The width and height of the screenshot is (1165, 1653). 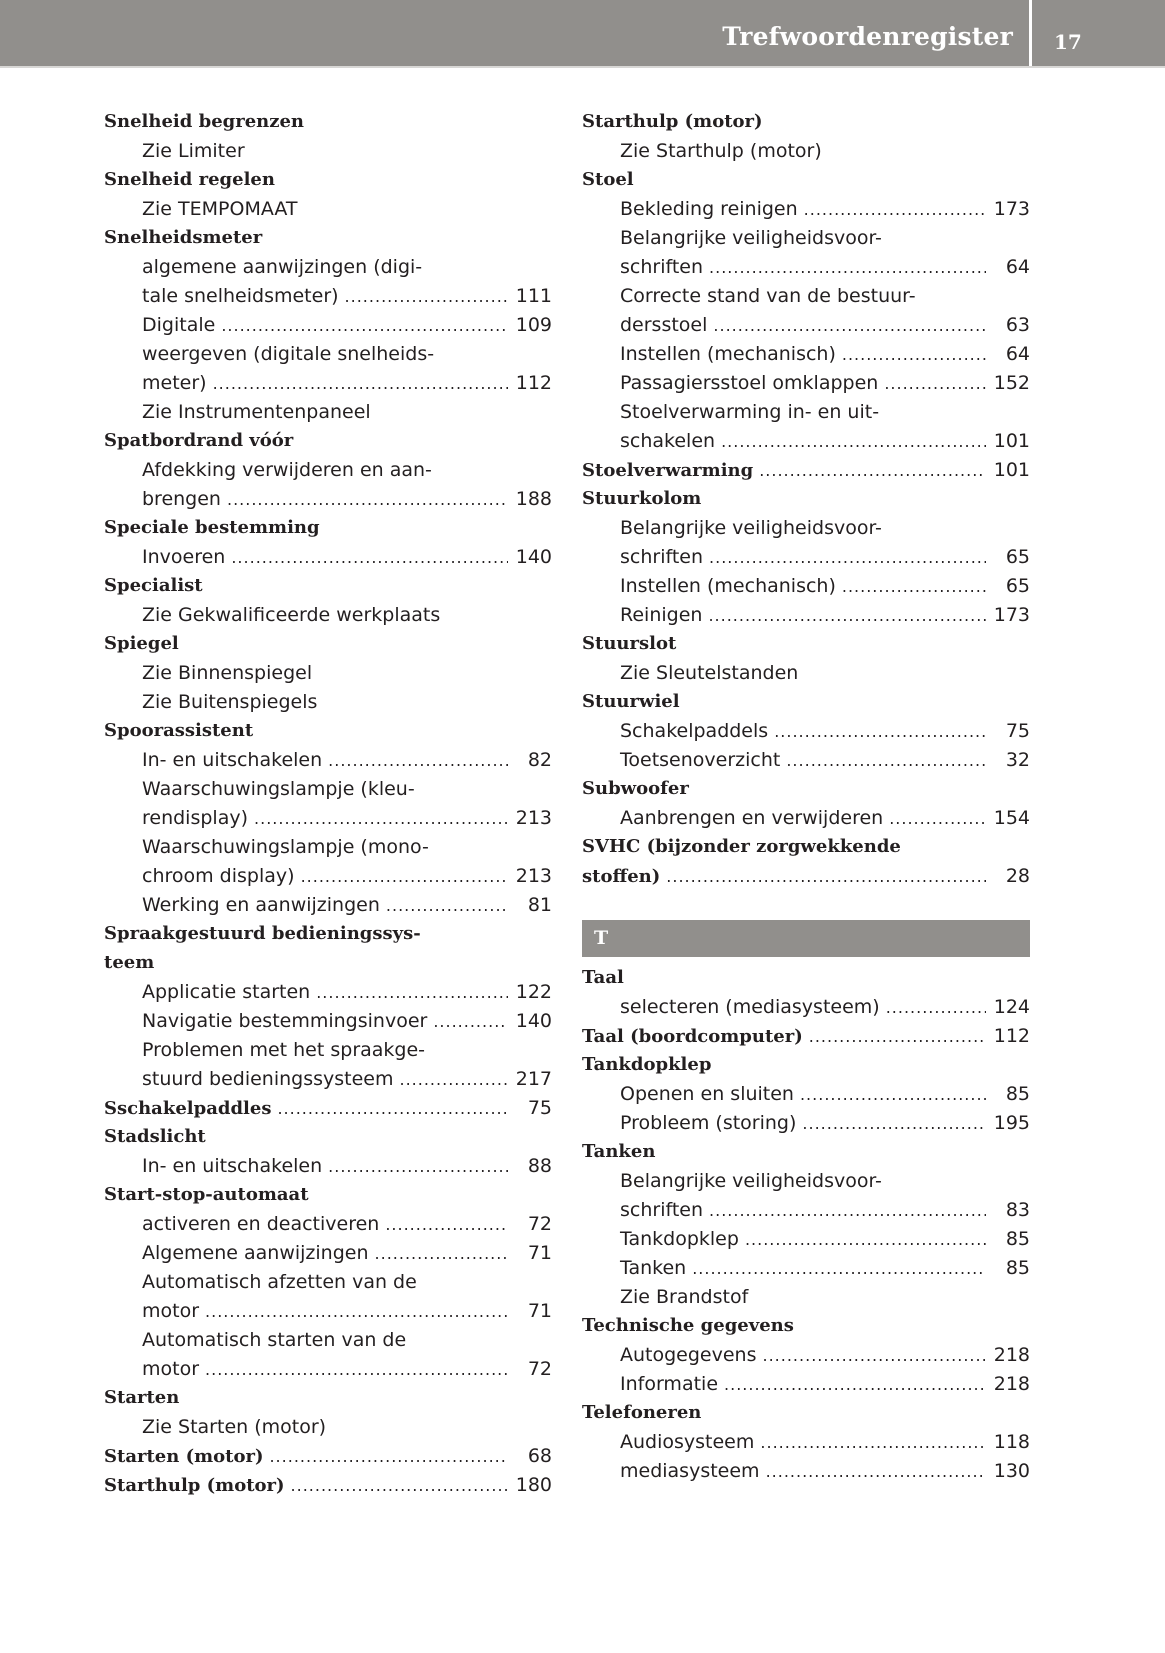 What do you see at coordinates (195, 818) in the screenshot?
I see `entry-text: rendisplay)` at bounding box center [195, 818].